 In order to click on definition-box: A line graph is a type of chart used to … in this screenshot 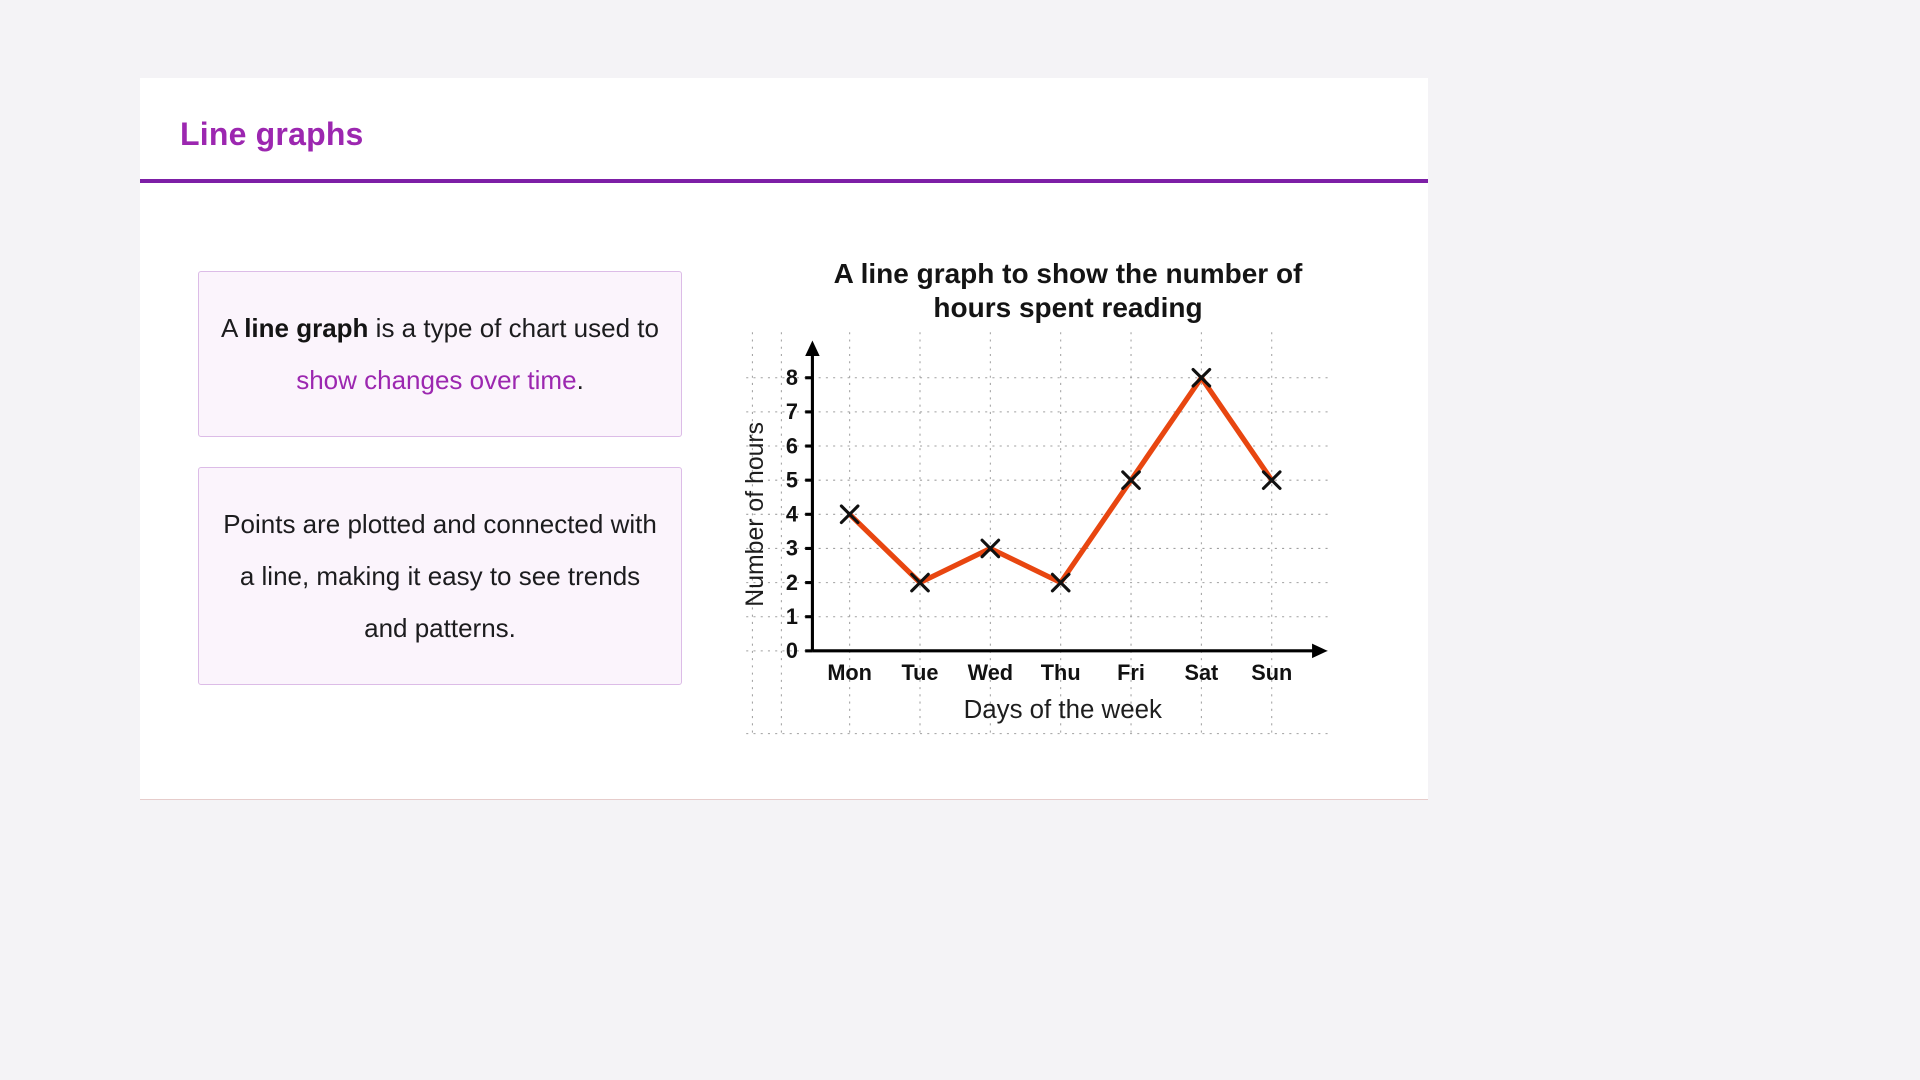, I will do `click(440, 354)`.